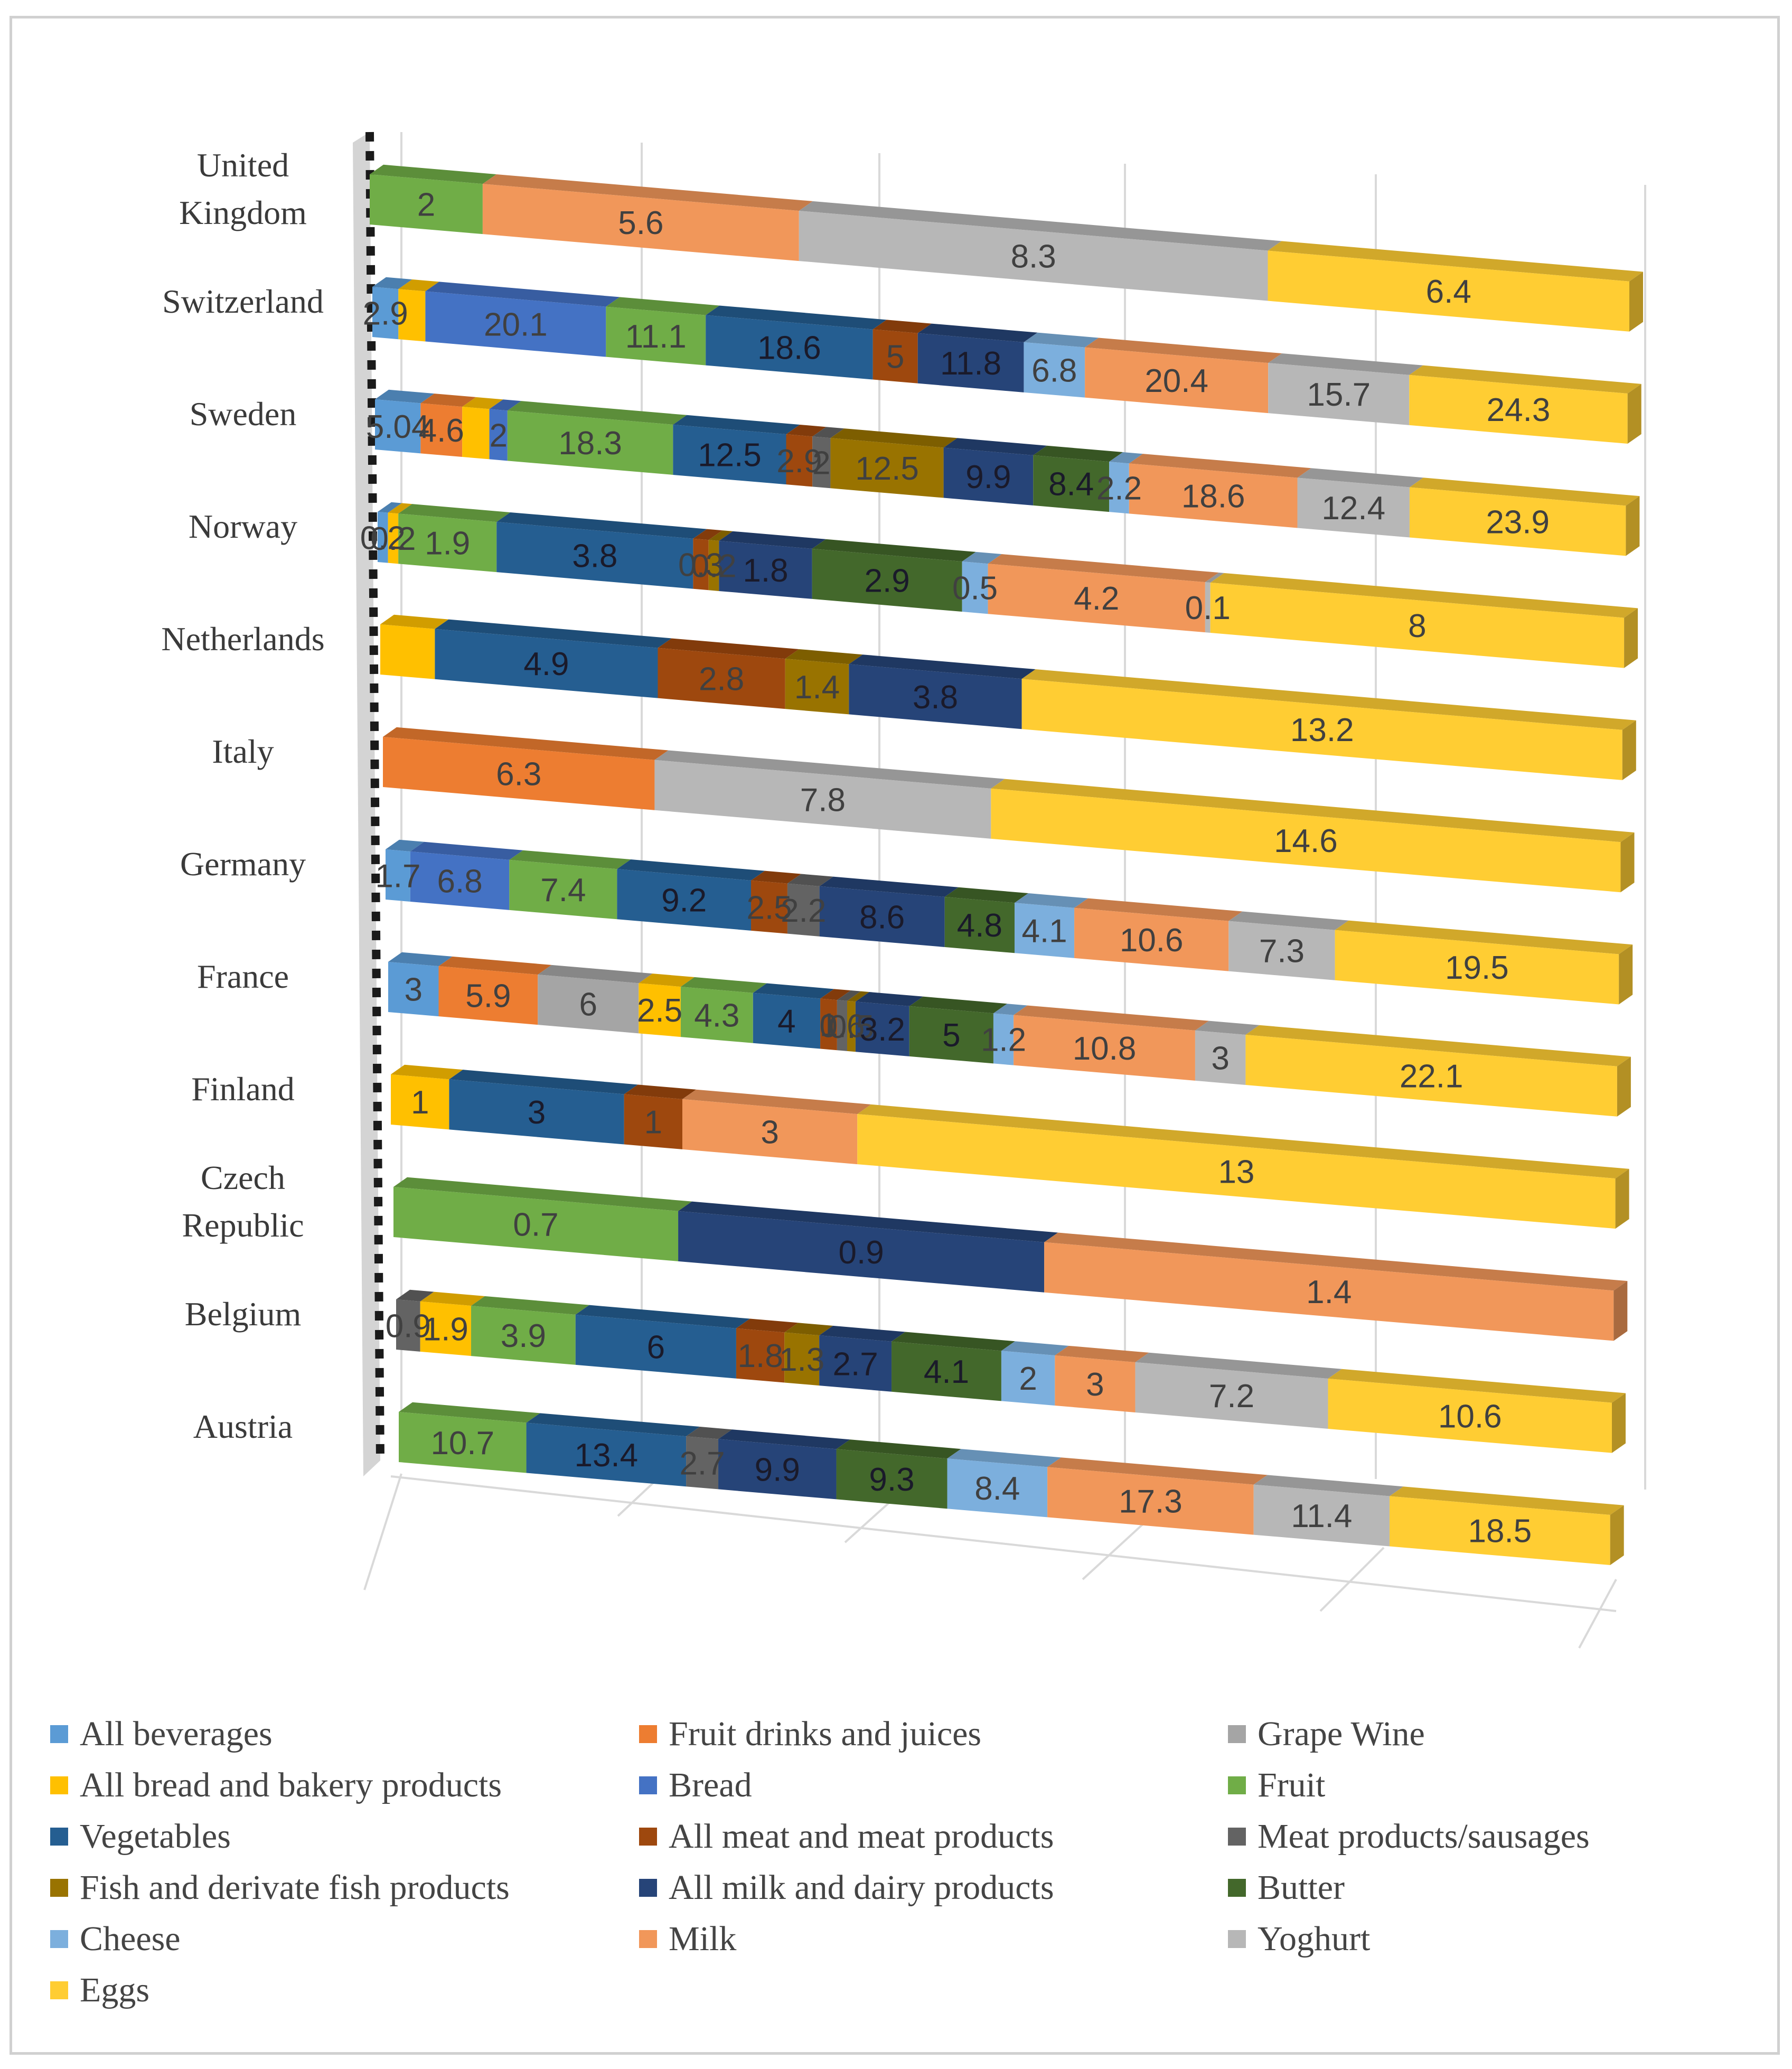  I want to click on bar-value-label: 1, so click(829, 1025).